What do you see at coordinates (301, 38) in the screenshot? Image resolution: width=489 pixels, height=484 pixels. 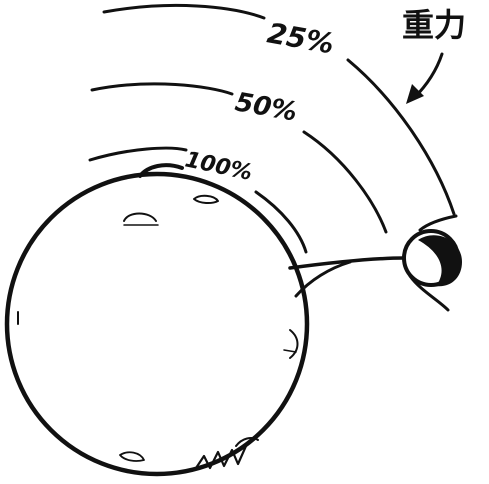 I see `label-25: 25%` at bounding box center [301, 38].